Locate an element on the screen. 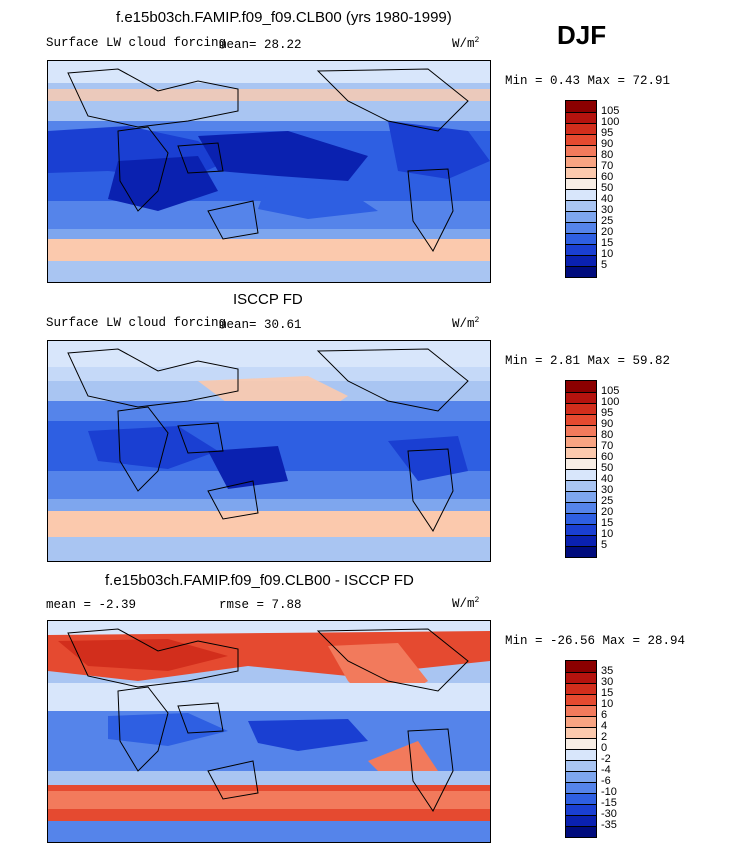  colorbar-tick-label: 2 is located at coordinates (604, 737).